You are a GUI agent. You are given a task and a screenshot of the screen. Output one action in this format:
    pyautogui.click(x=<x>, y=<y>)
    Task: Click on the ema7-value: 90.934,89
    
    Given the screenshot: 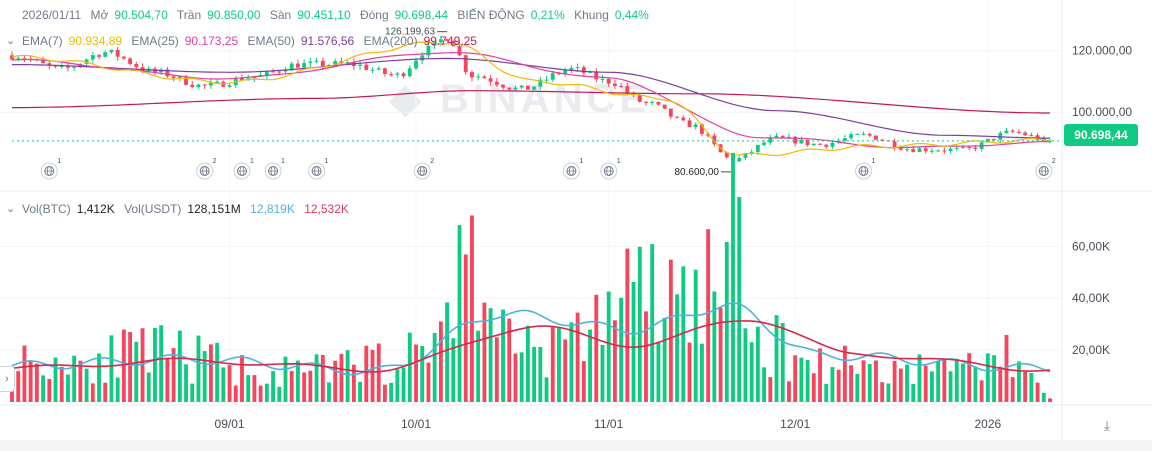 What is the action you would take?
    pyautogui.click(x=95, y=41)
    